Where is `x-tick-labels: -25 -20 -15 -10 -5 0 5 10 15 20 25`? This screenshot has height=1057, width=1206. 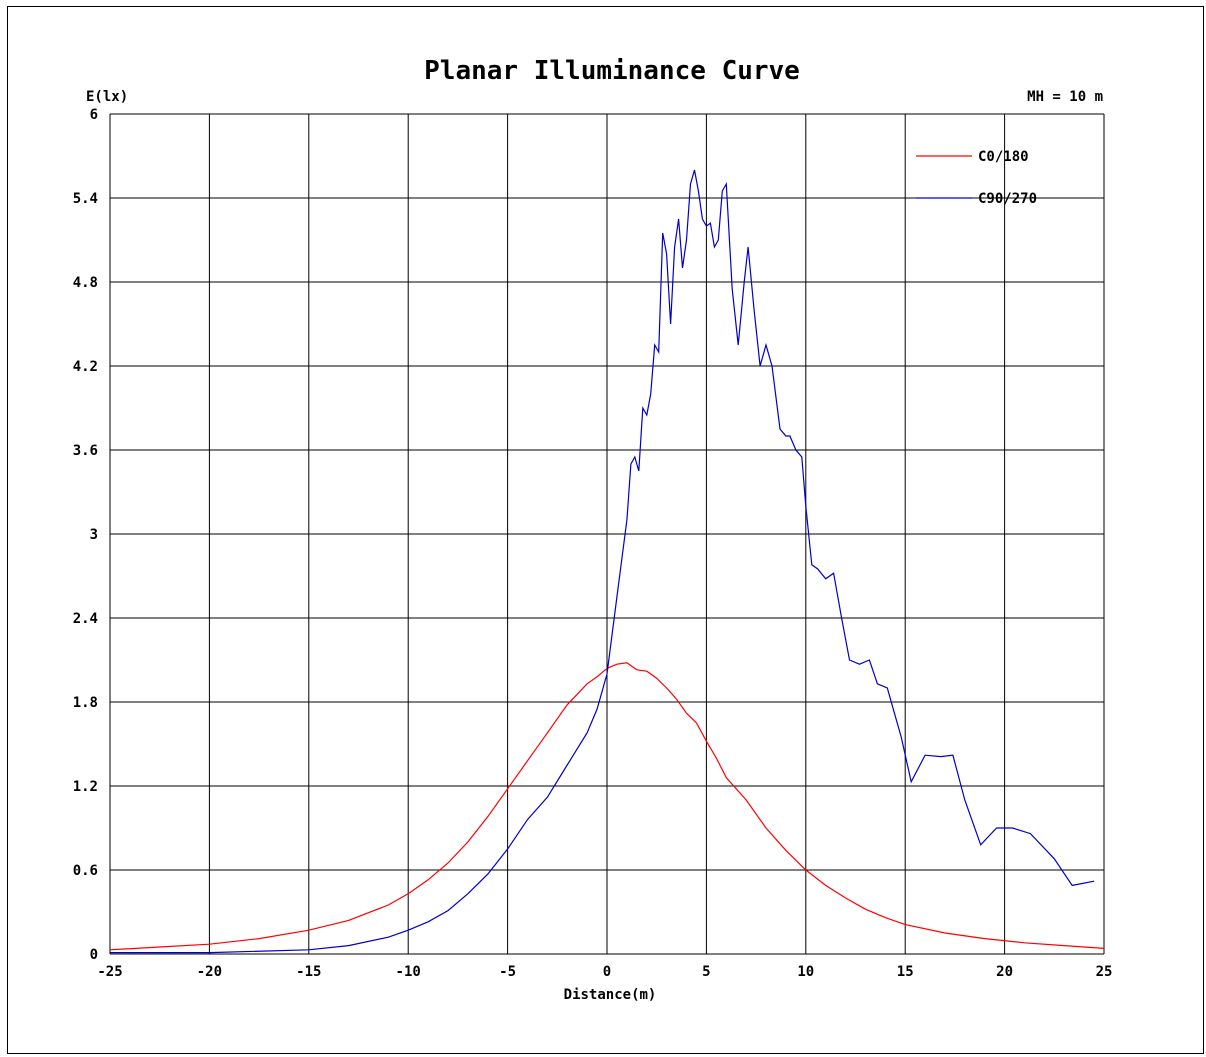
x-tick-labels: -25 -20 -15 -10 -5 0 5 10 15 20 25 is located at coordinates (604, 972).